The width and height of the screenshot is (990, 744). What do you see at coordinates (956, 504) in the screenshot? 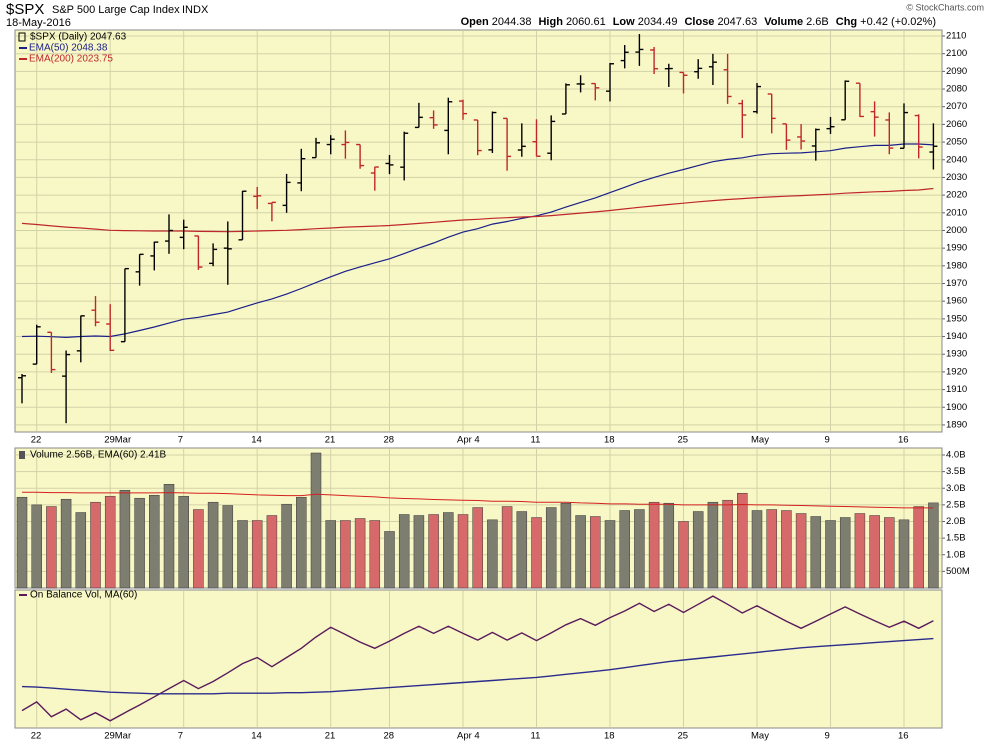
I see `y-tick-label: 2.5B` at bounding box center [956, 504].